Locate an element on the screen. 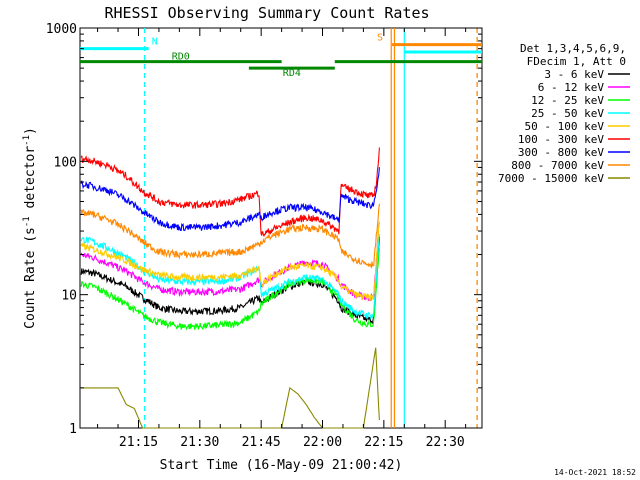  y-tick-label-2: 100 is located at coordinates (65, 162).